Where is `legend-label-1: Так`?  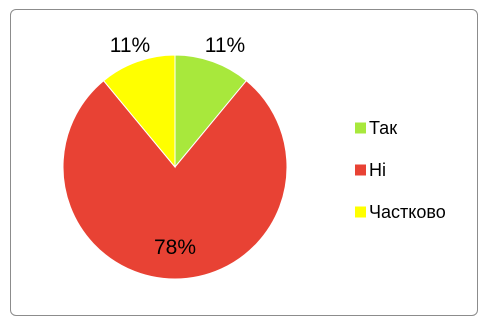 legend-label-1: Так is located at coordinates (383, 128).